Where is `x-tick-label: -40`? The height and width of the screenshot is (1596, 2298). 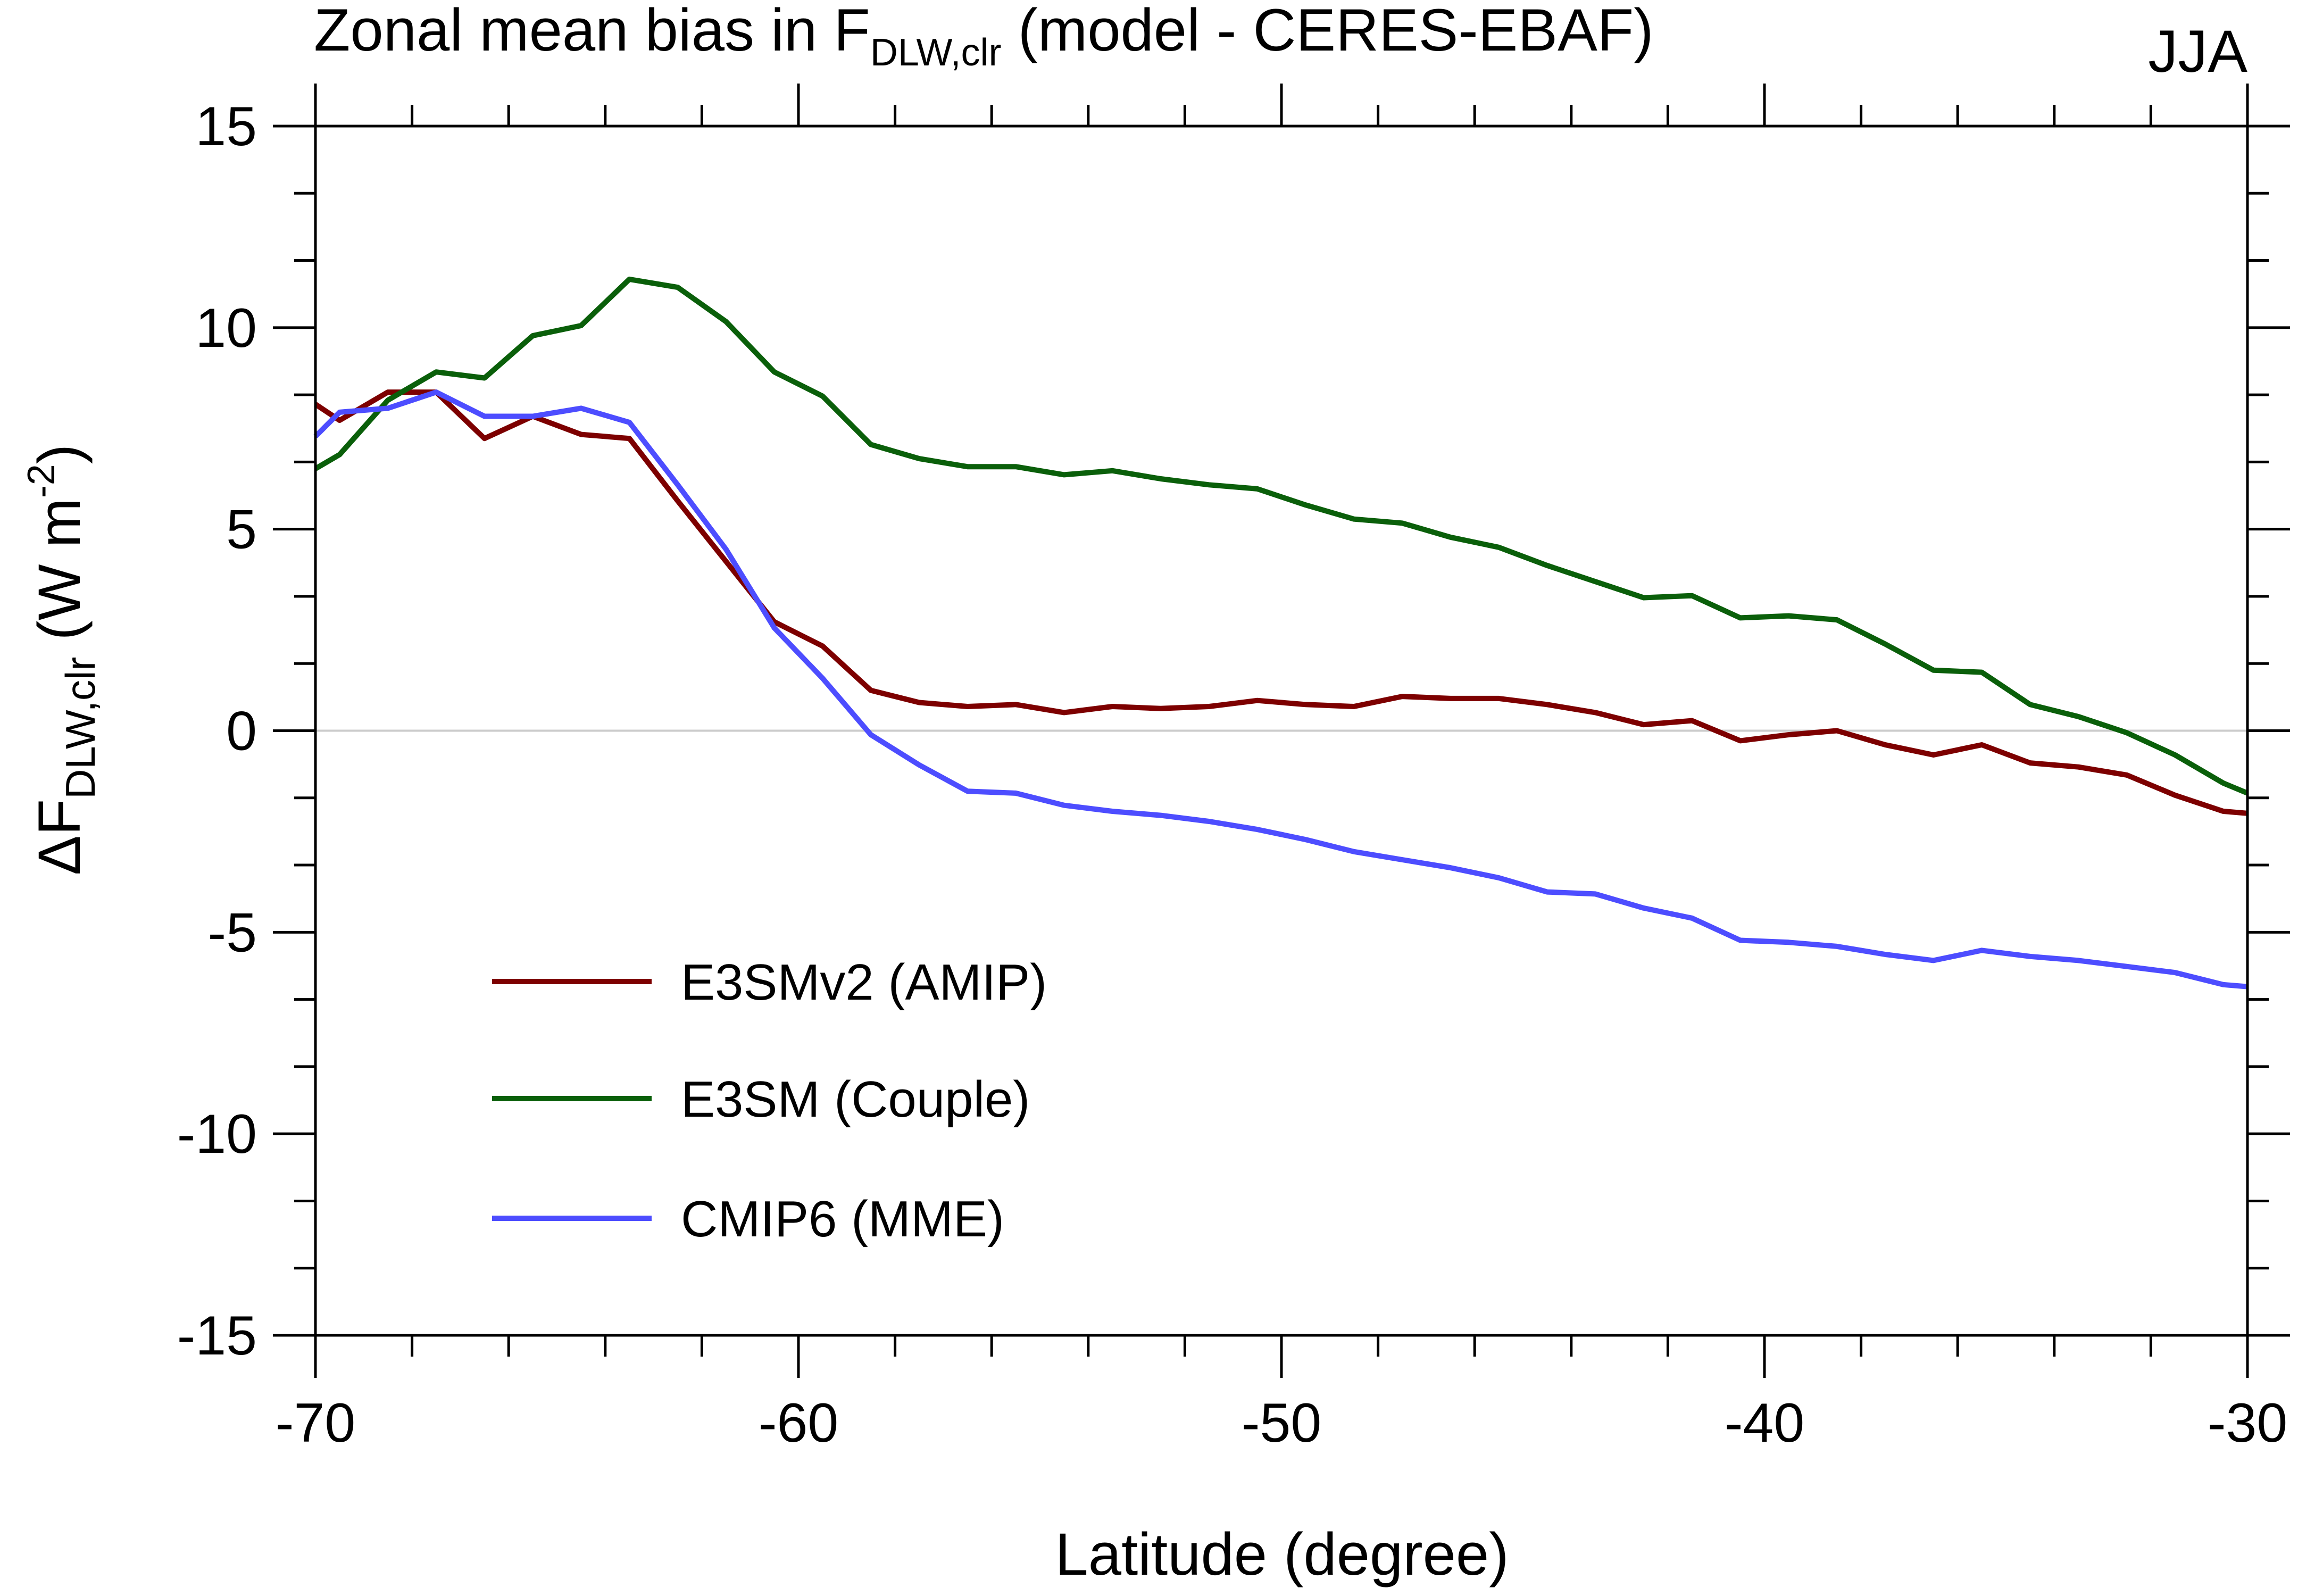
x-tick-label: -40 is located at coordinates (1765, 1423).